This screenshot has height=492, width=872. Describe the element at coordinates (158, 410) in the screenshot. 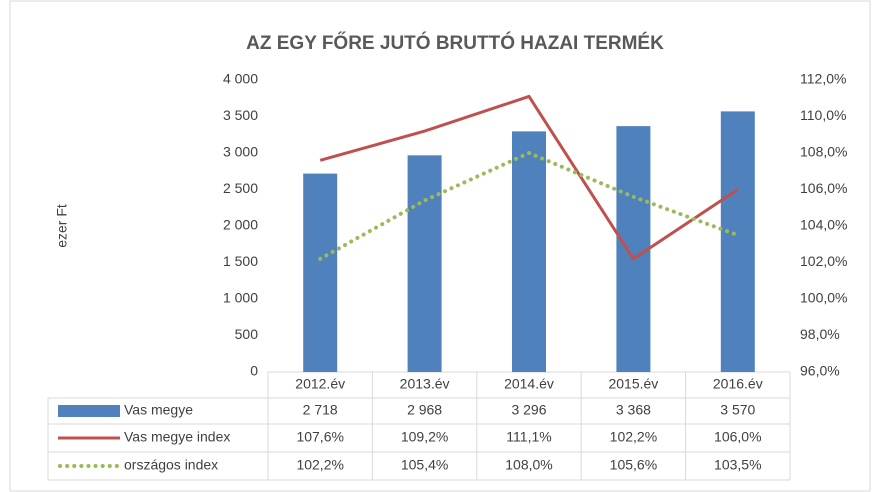

I see `legend-label: Vas megye` at that location.